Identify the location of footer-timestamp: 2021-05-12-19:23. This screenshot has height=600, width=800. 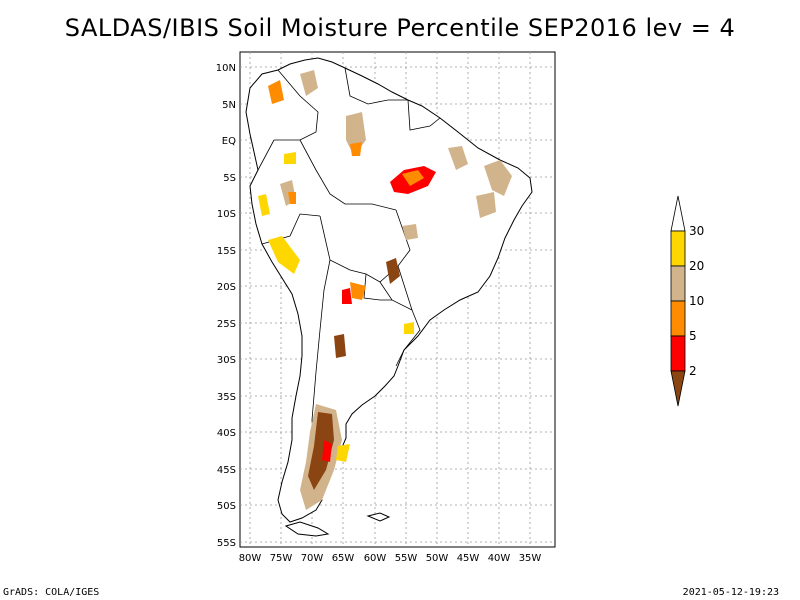
(730, 592).